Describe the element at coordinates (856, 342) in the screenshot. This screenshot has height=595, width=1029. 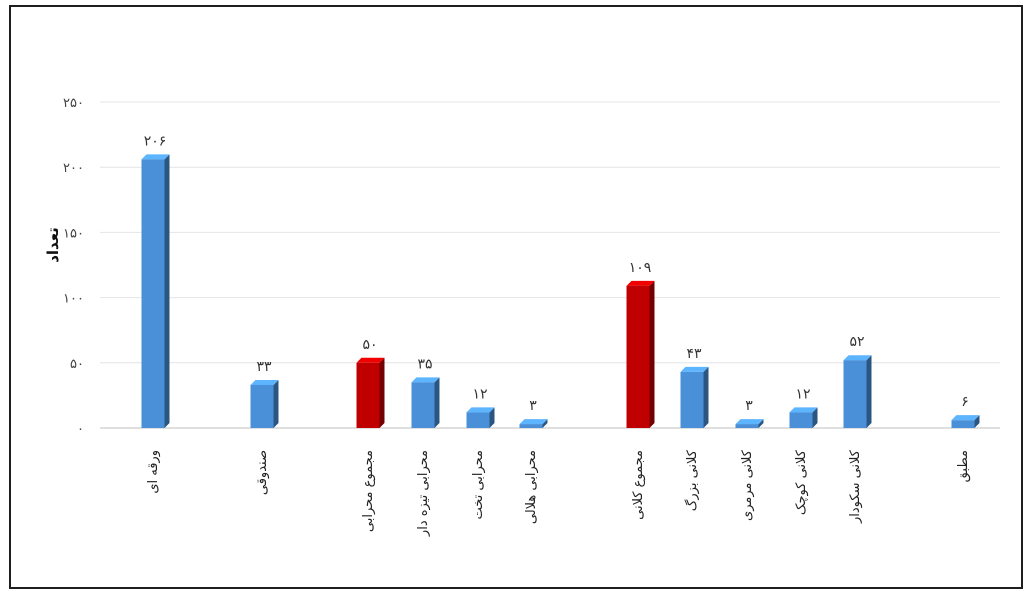
I see `data-label: ۵۲` at that location.